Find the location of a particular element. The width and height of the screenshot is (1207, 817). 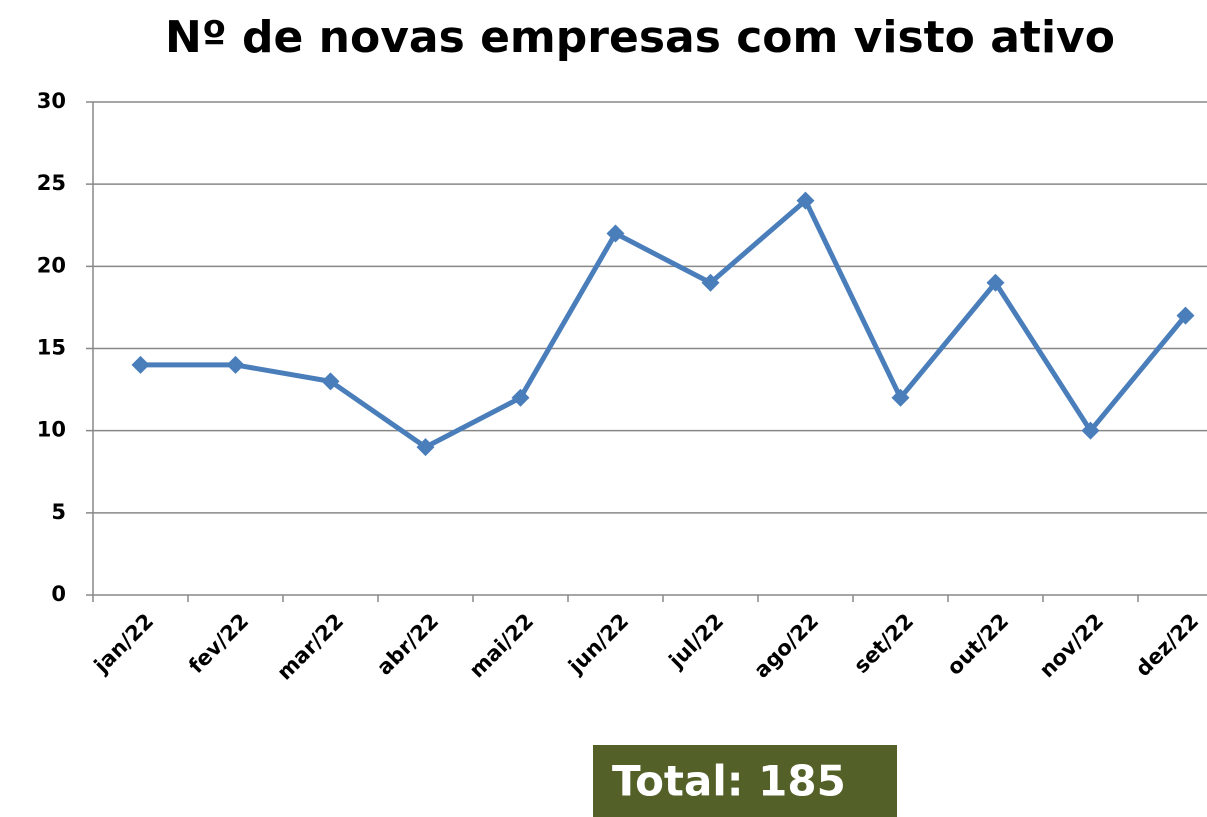

x-tick-label: abr/22 is located at coordinates (407, 644).